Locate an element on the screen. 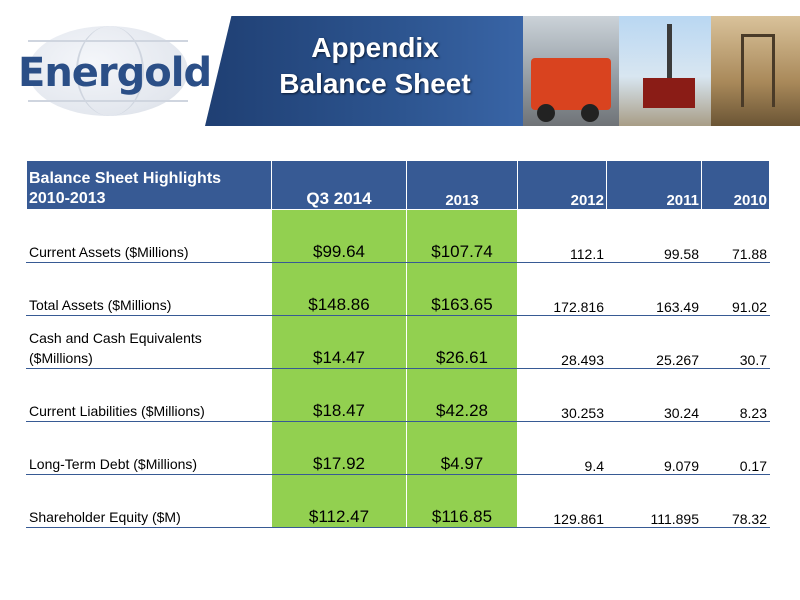 The image size is (800, 600). logo-text: Energold is located at coordinates (115, 73).